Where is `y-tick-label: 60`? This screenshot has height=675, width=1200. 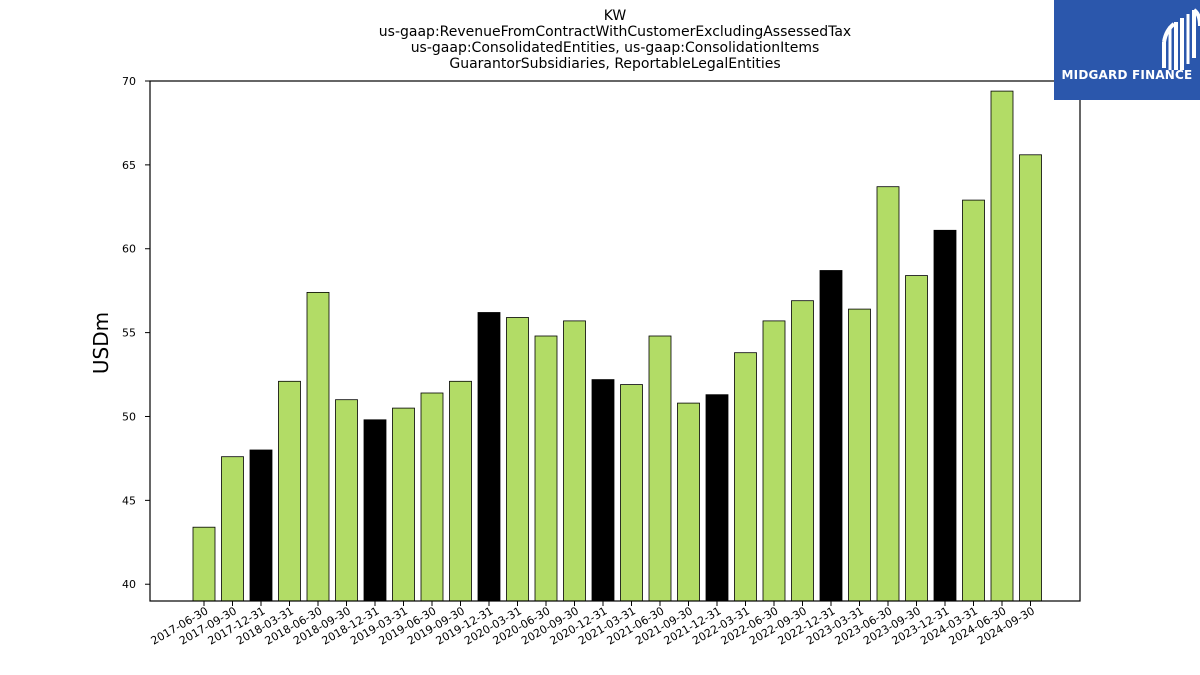 y-tick-label: 60 is located at coordinates (129, 249).